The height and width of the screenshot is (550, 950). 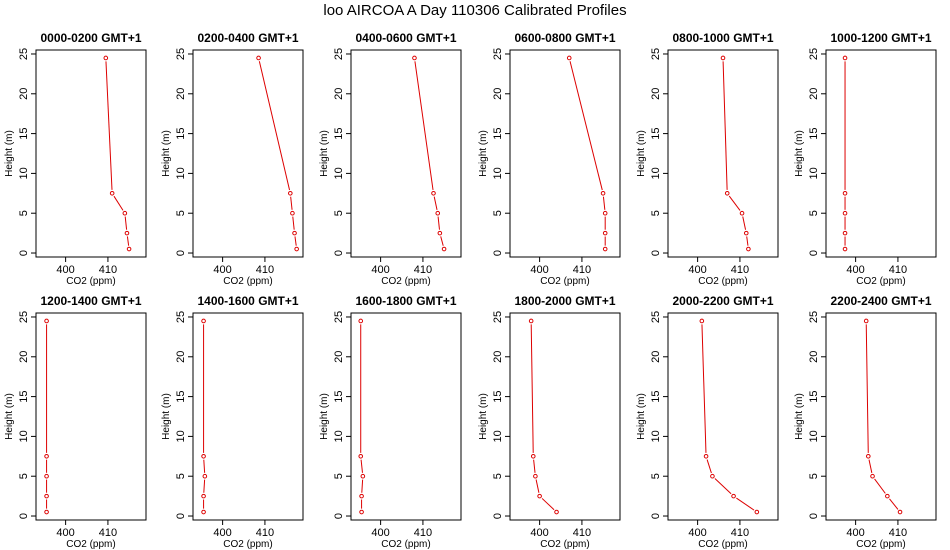 I want to click on panel-title: 2200-2400 GMT+1, so click(x=880, y=301).